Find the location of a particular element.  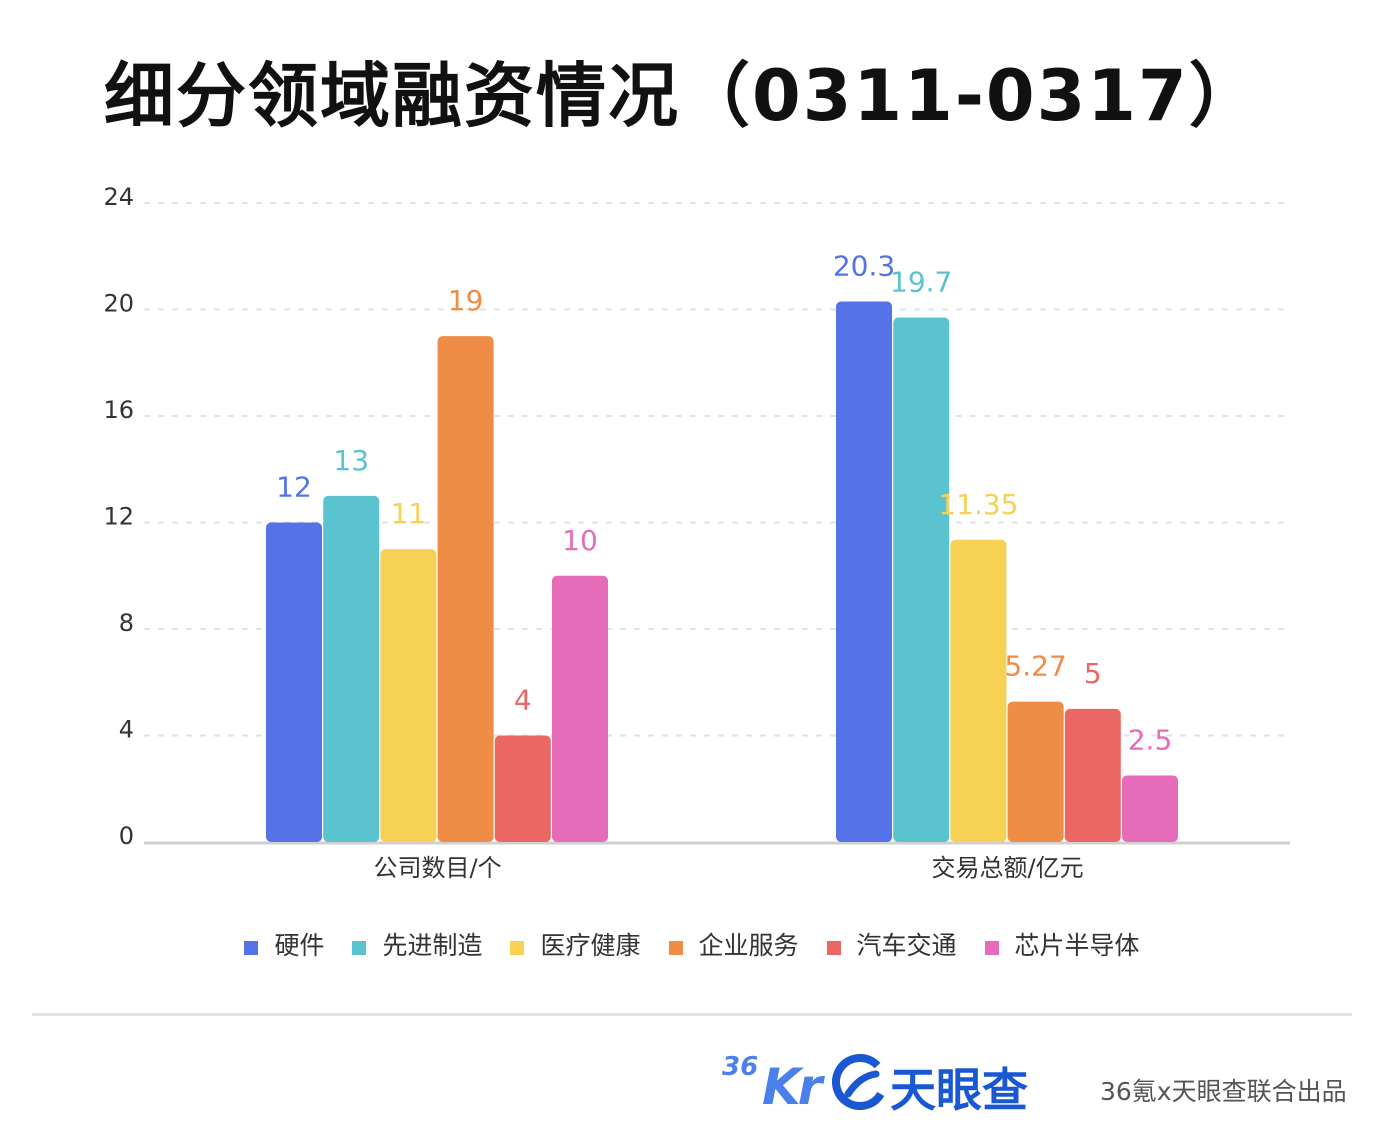

logo-36kr: 36 Kr is located at coordinates (772, 1084).